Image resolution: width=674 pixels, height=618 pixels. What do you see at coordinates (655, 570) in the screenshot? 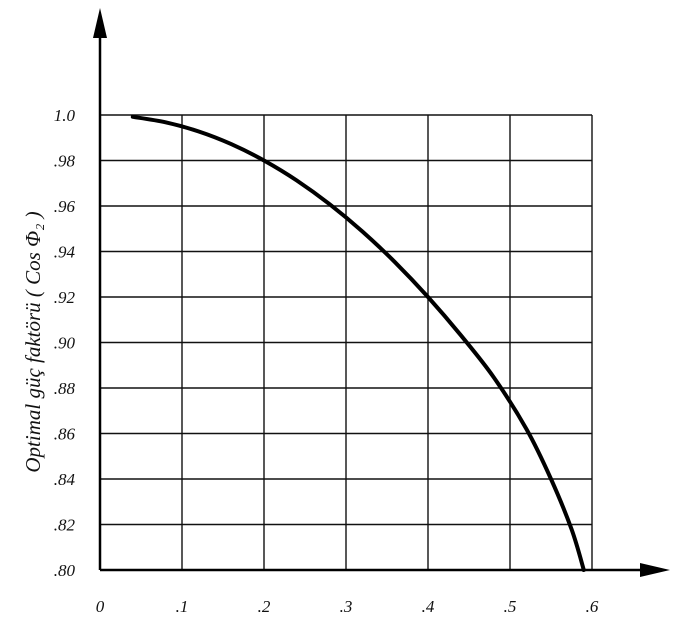
I see `x-axis-arrow-icon` at bounding box center [655, 570].